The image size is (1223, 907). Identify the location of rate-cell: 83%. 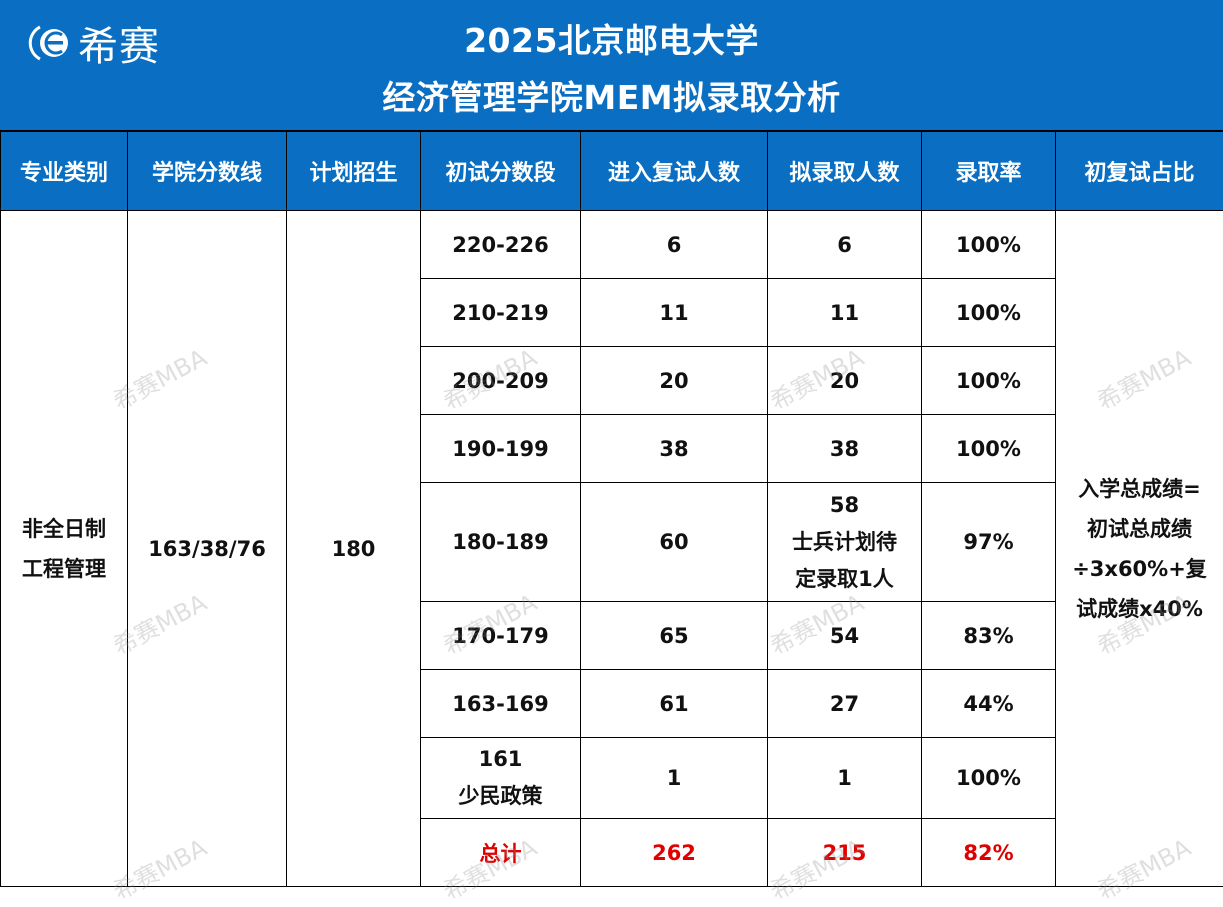
(989, 636).